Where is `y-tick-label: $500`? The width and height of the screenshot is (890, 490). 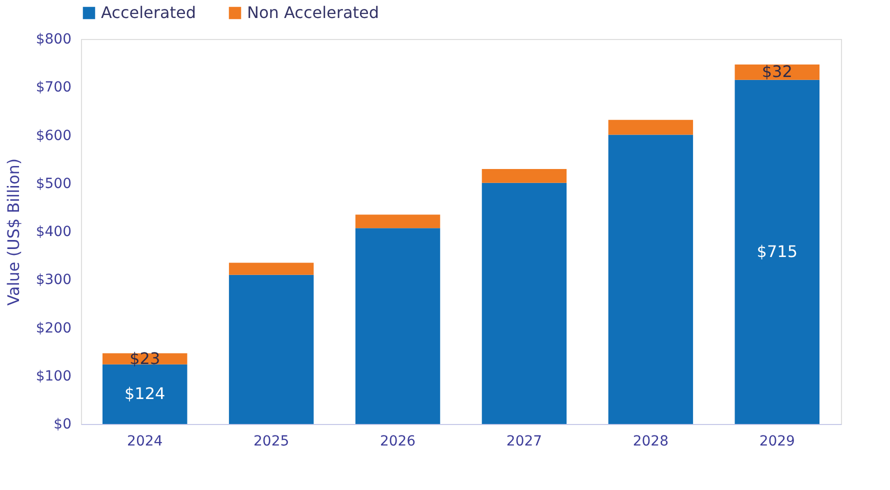 y-tick-label: $500 is located at coordinates (54, 184).